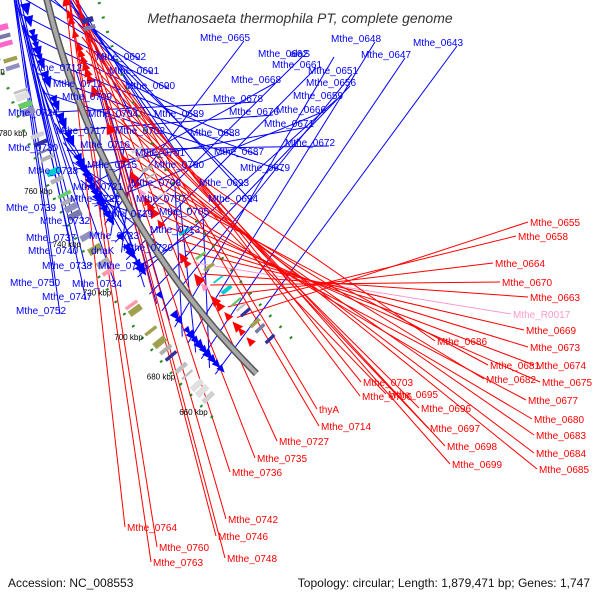 The image size is (600, 600). Describe the element at coordinates (561, 436) in the screenshot. I see `reverse-gene-label: Mthe_0683` at that location.